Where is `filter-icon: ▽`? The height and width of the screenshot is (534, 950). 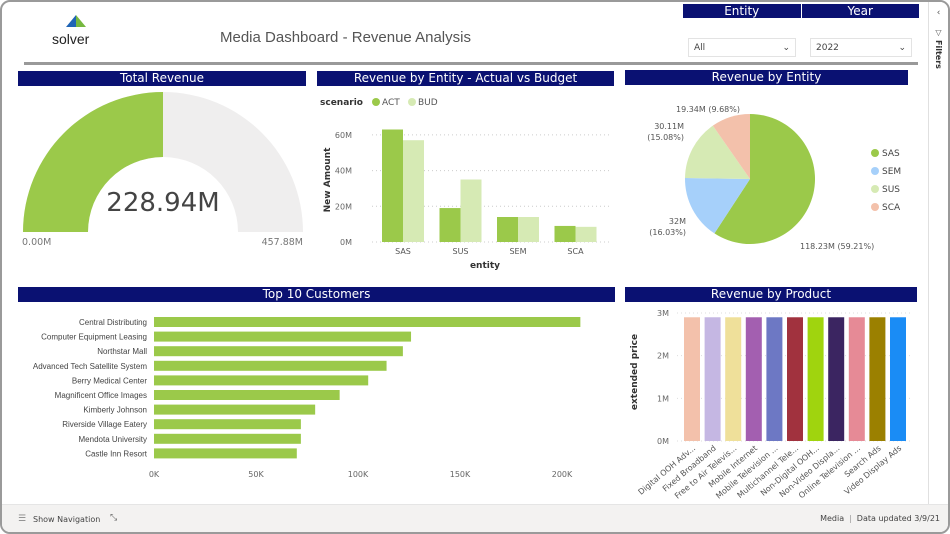 filter-icon: ▽ is located at coordinates (938, 32).